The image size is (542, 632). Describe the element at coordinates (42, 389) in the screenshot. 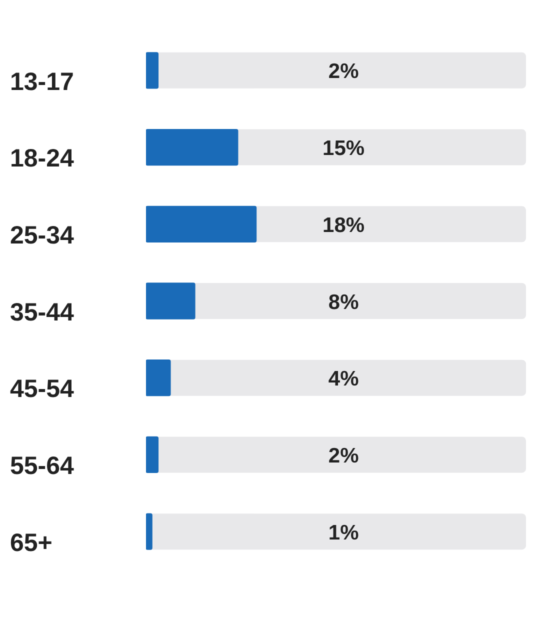

I see `y-tick-label: 45-54` at that location.